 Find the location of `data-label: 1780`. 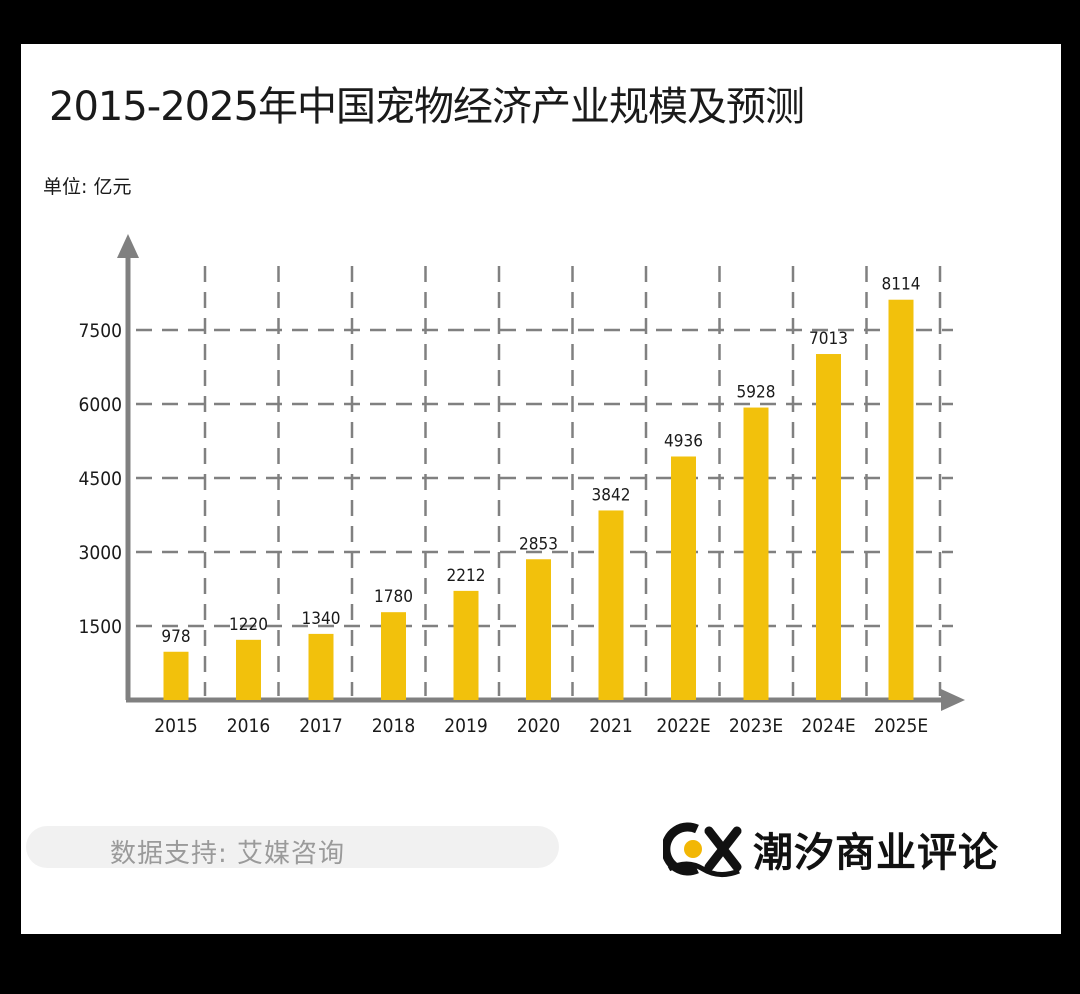

data-label: 1780 is located at coordinates (393, 597).